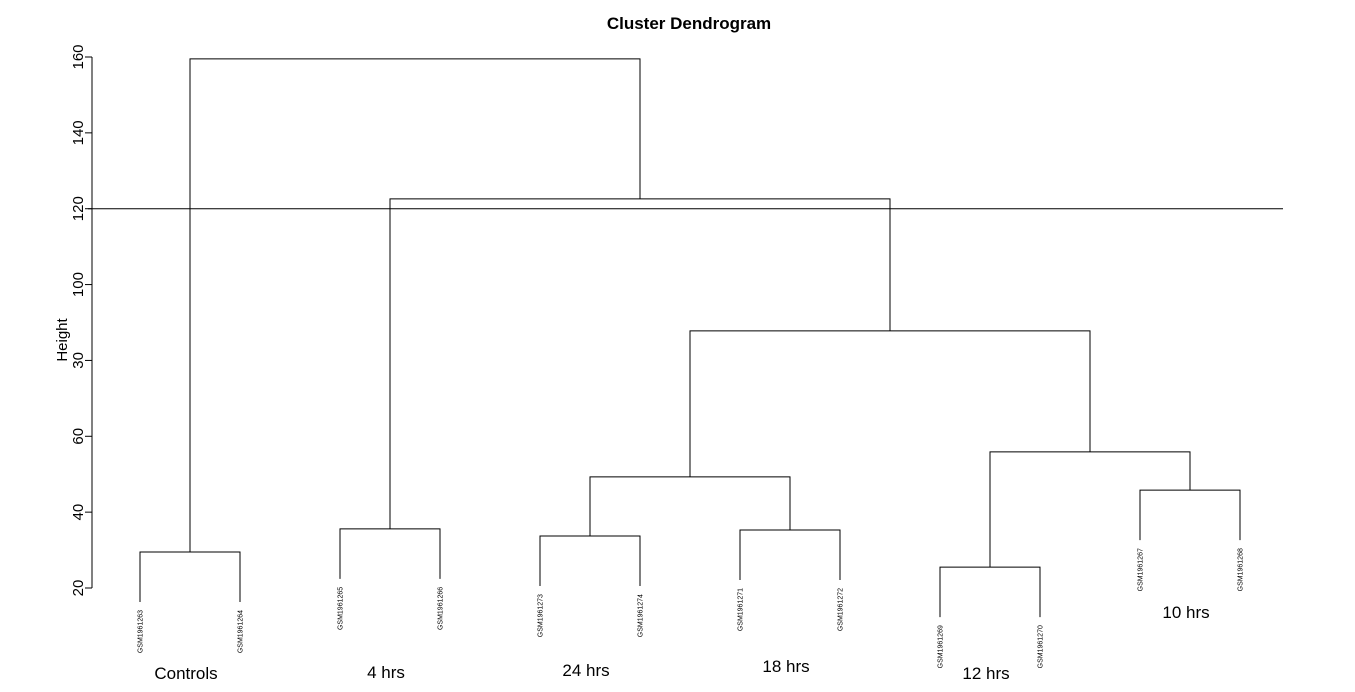 This screenshot has width=1355, height=692. I want to click on y-tick-label: 30, so click(78, 360).